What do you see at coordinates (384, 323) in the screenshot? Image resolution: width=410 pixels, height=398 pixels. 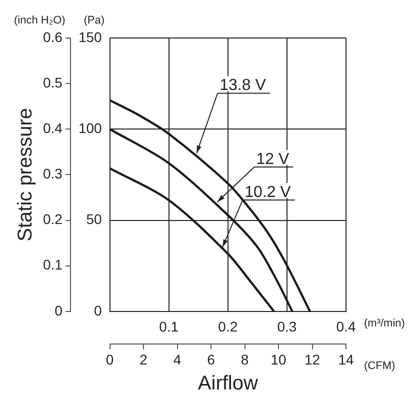 I see `text: (m³/min)` at bounding box center [384, 323].